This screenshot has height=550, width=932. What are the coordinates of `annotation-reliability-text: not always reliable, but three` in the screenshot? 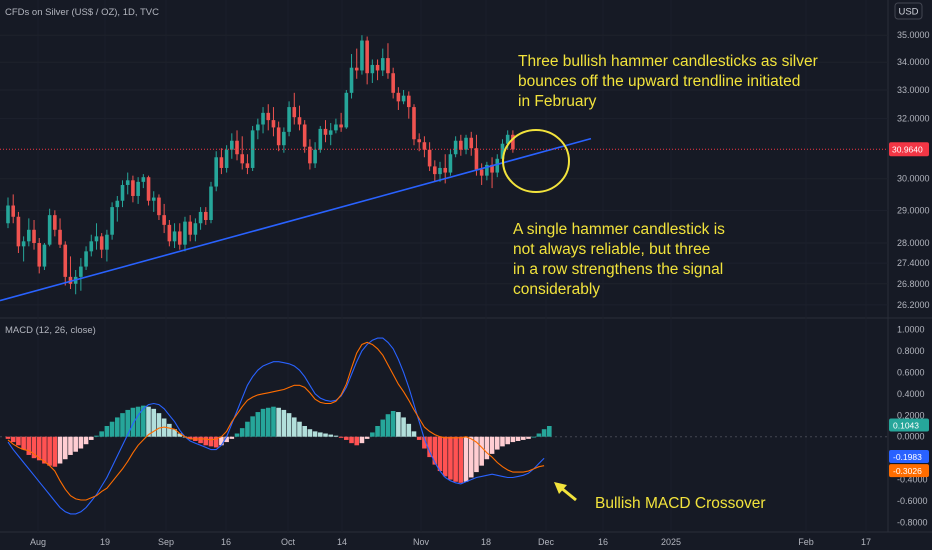 It's located at (611, 249).